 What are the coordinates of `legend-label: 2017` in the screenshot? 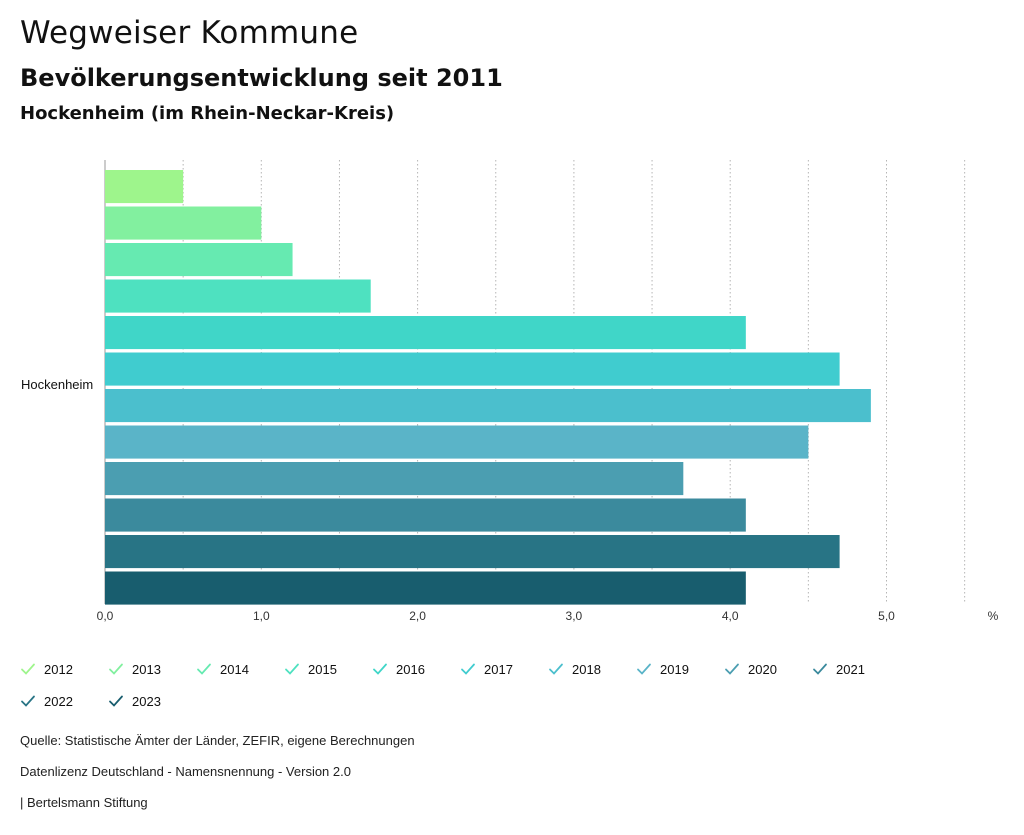 It's located at (498, 669).